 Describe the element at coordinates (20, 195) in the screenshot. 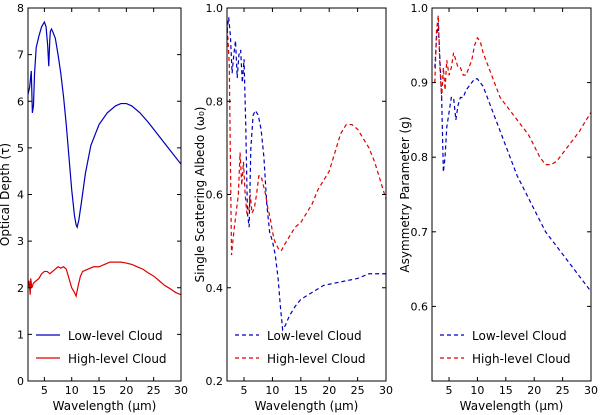

I see `y-tick-label: 4` at that location.